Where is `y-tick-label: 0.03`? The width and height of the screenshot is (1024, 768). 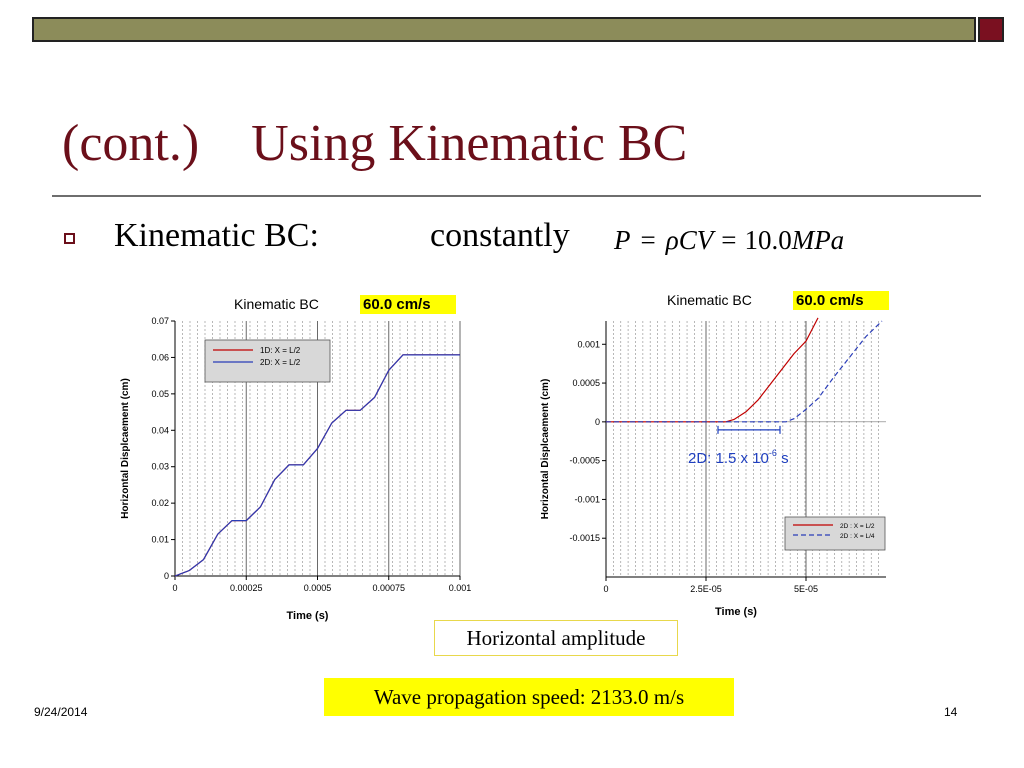
y-tick-label: 0.03 is located at coordinates (160, 467).